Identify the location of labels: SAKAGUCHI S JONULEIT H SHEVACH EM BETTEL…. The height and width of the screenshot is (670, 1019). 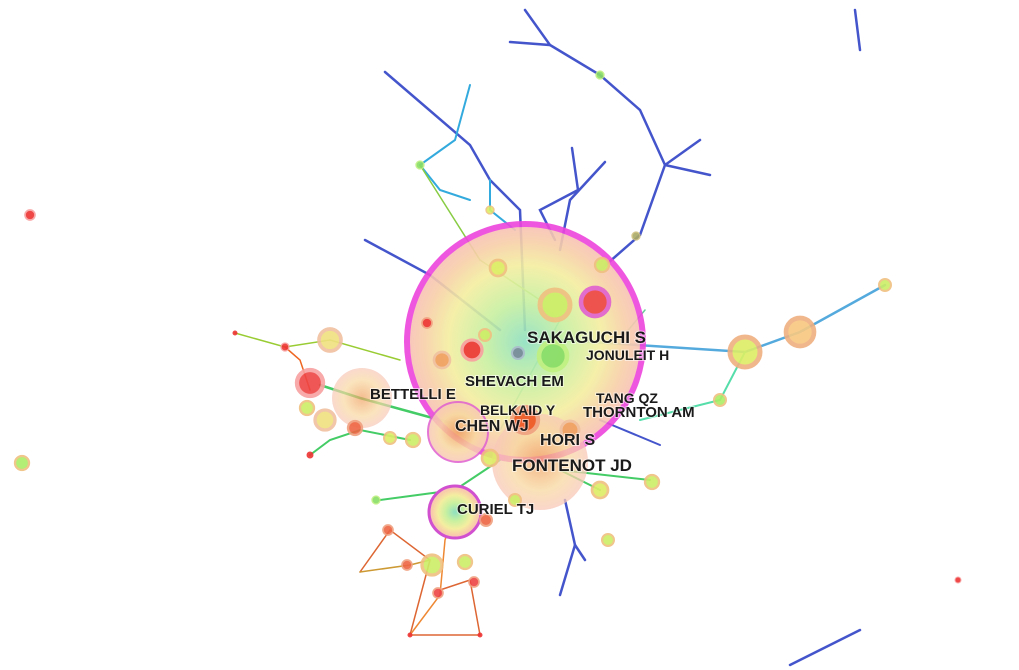
(532, 423).